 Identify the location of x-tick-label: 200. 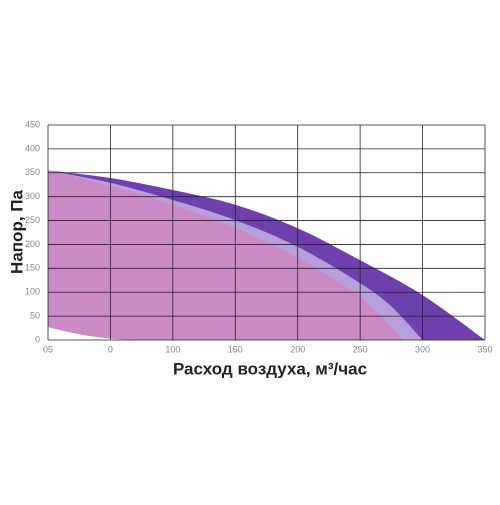
(297, 349).